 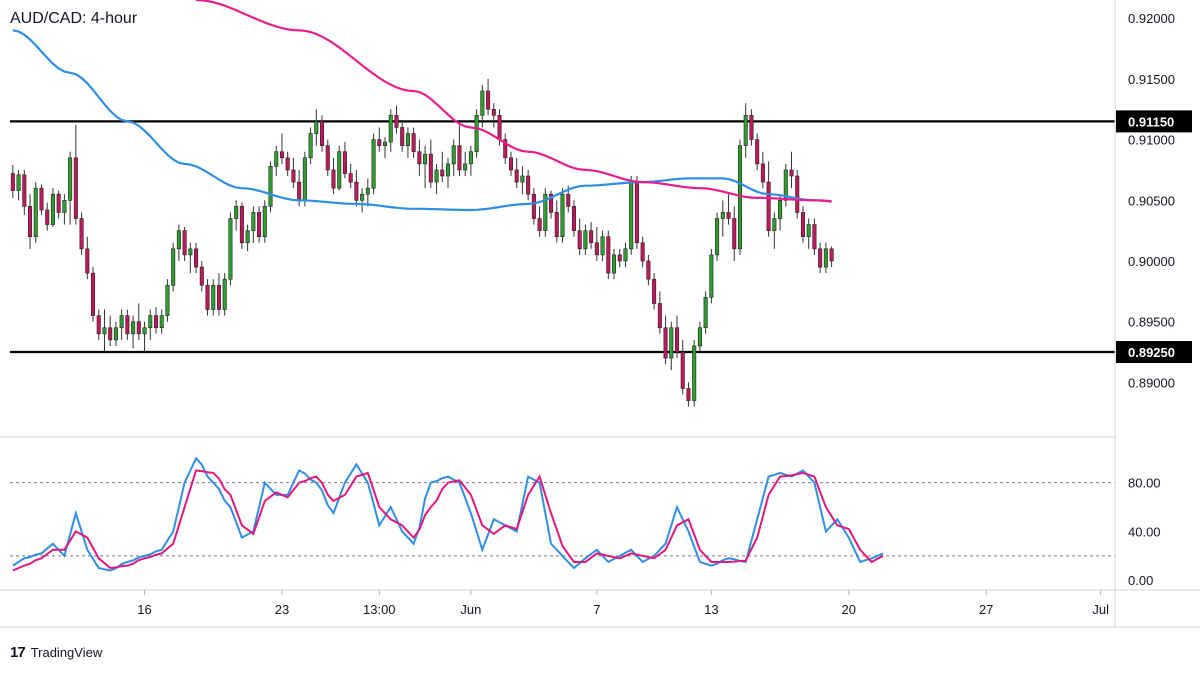 What do you see at coordinates (1151, 382) in the screenshot?
I see `price-tick-label: 0.89000` at bounding box center [1151, 382].